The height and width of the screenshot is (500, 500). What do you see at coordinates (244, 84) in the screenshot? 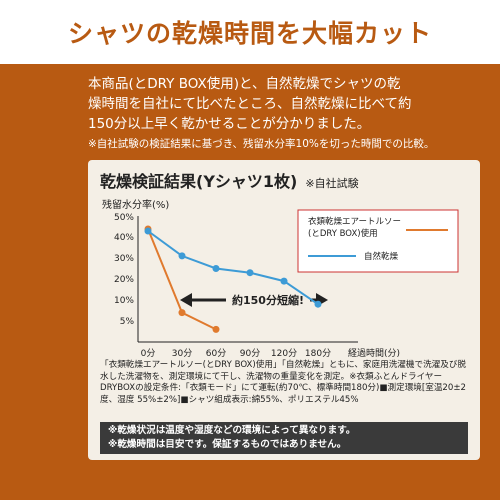
I see `intro-line-1: 本商品(とDRY BOX使用)と、自然乾燥でシャツの乾` at bounding box center [244, 84].